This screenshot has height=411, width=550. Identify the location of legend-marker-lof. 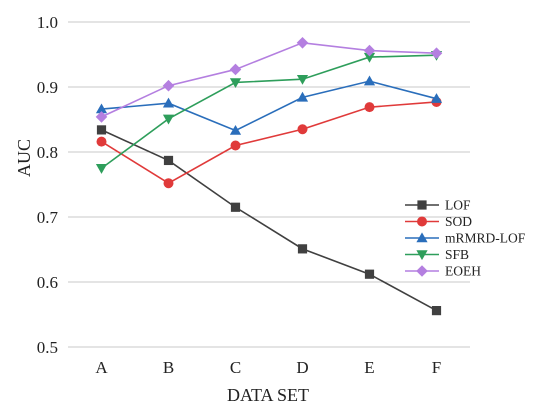
(422, 205).